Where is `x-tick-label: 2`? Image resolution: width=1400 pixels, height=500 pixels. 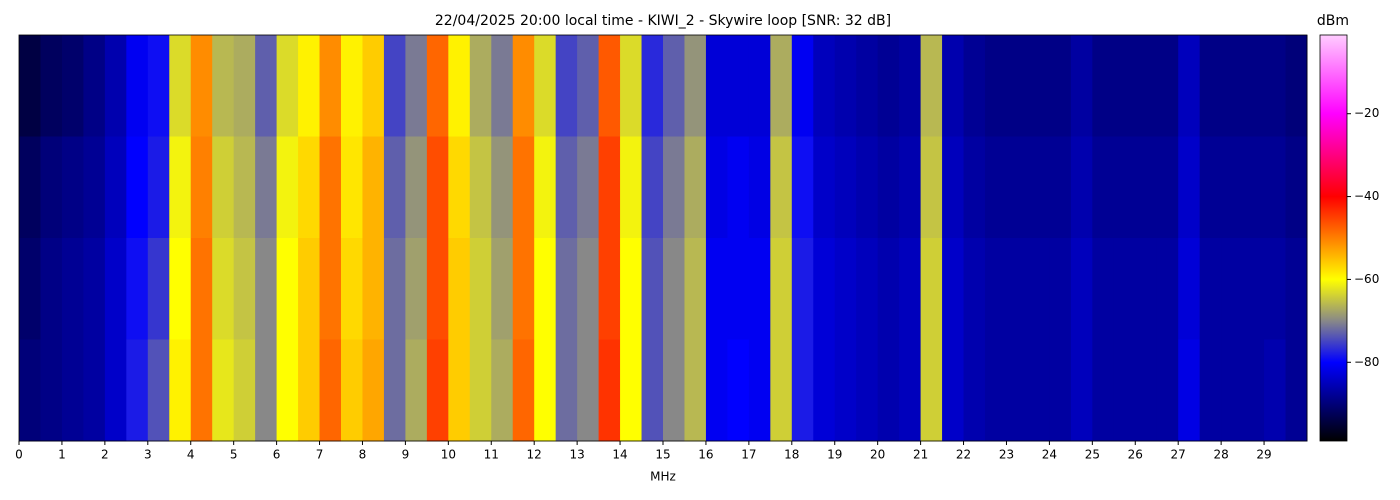
x-tick-label: 2 is located at coordinates (105, 455).